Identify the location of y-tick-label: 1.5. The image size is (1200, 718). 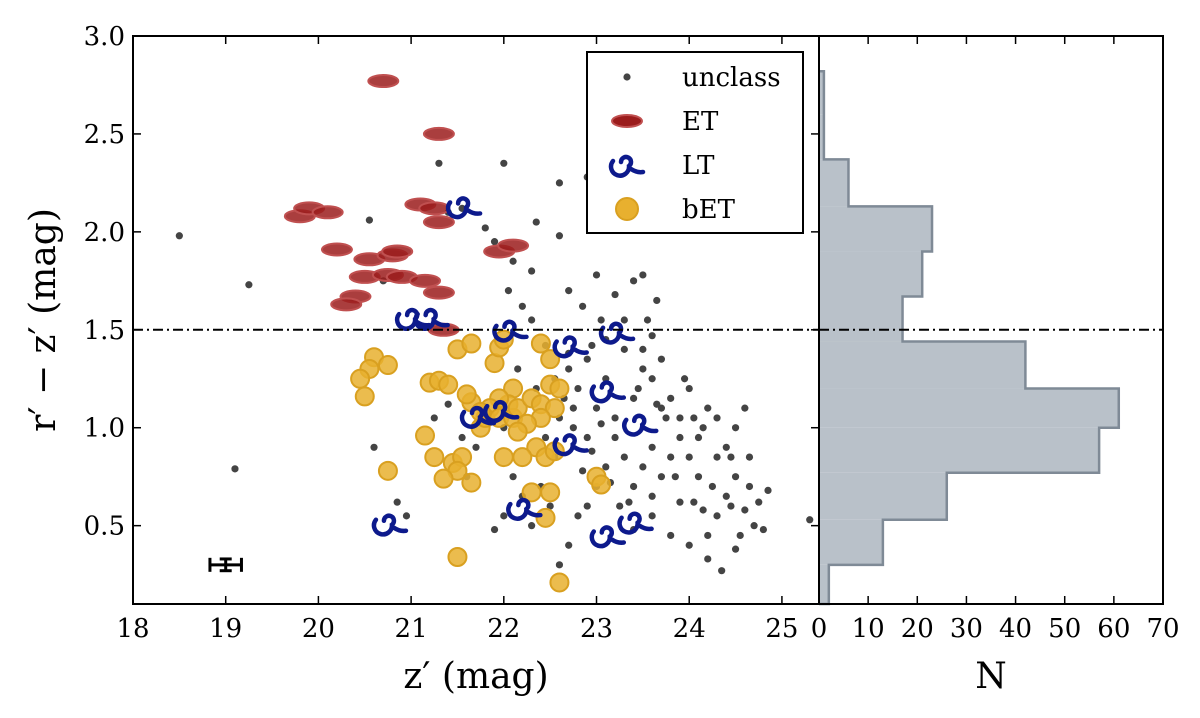
(104, 331).